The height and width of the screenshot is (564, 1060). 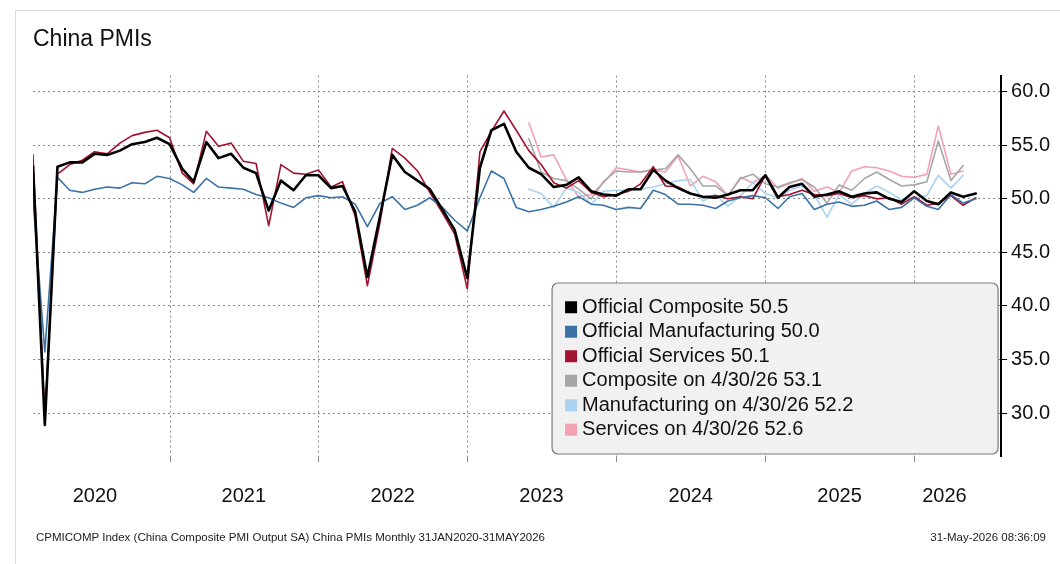 What do you see at coordinates (1031, 358) in the screenshot?
I see `y-tick-label: 35.0` at bounding box center [1031, 358].